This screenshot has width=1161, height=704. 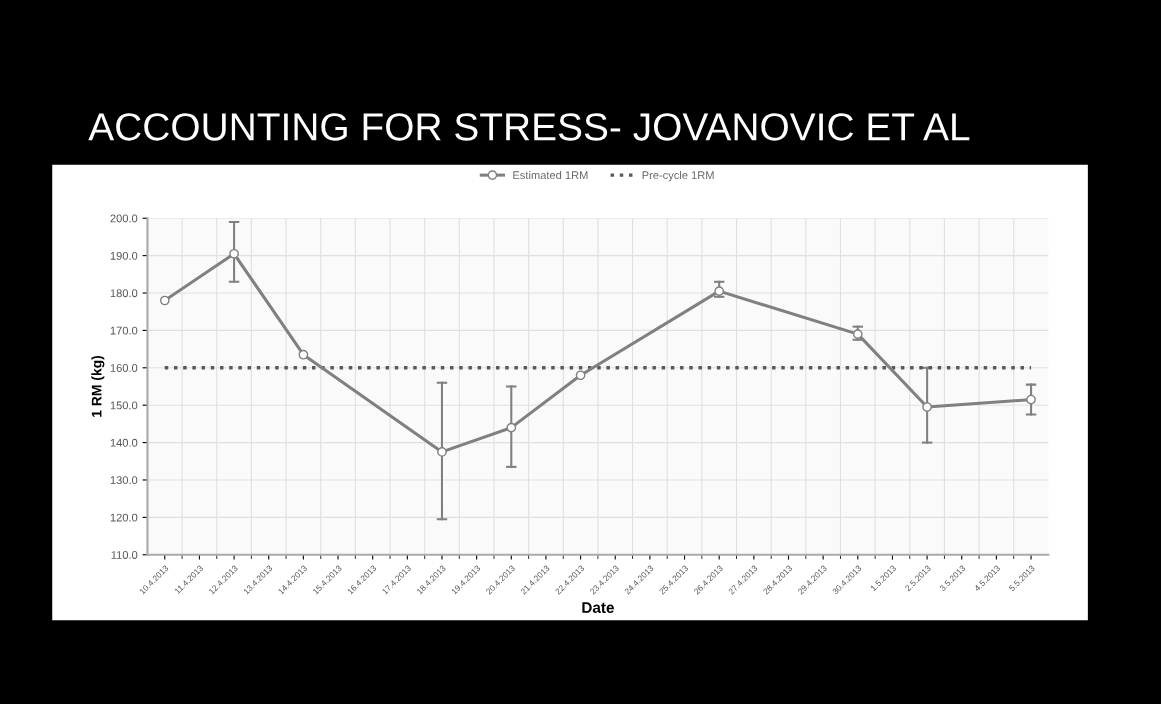 I want to click on y-tick-label: 160.0, so click(x=124, y=368).